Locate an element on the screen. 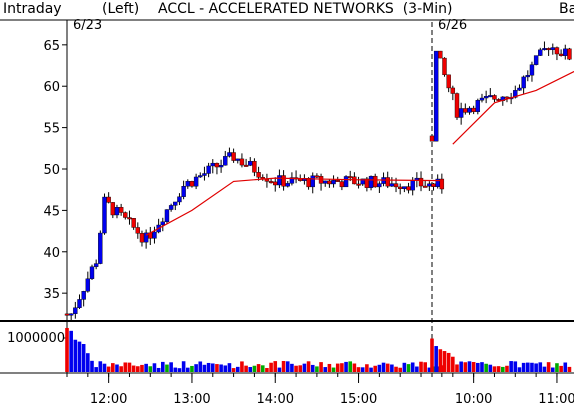  price-tick-label: 40 is located at coordinates (51, 253).